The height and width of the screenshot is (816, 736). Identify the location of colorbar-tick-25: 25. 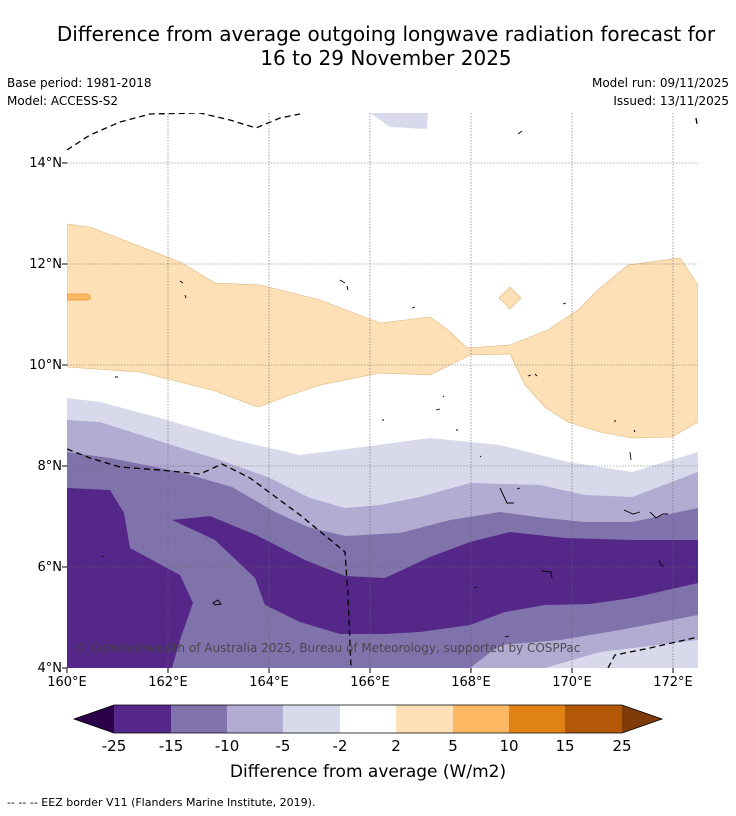
(622, 746).